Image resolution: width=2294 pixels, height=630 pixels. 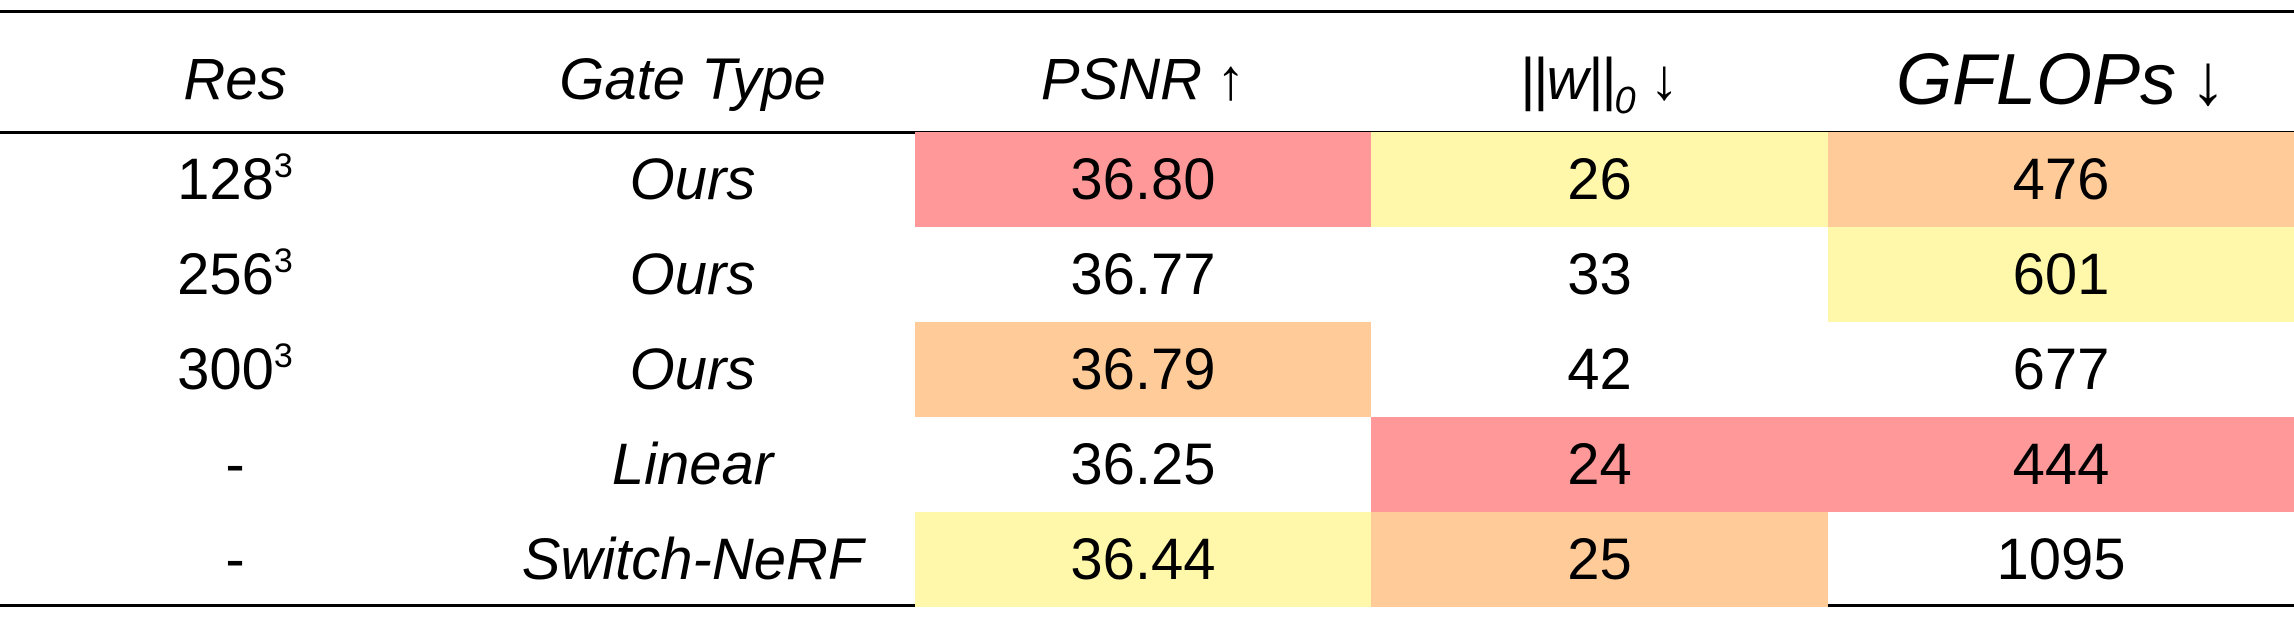 What do you see at coordinates (1599, 464) in the screenshot?
I see `cell-w0: 24` at bounding box center [1599, 464].